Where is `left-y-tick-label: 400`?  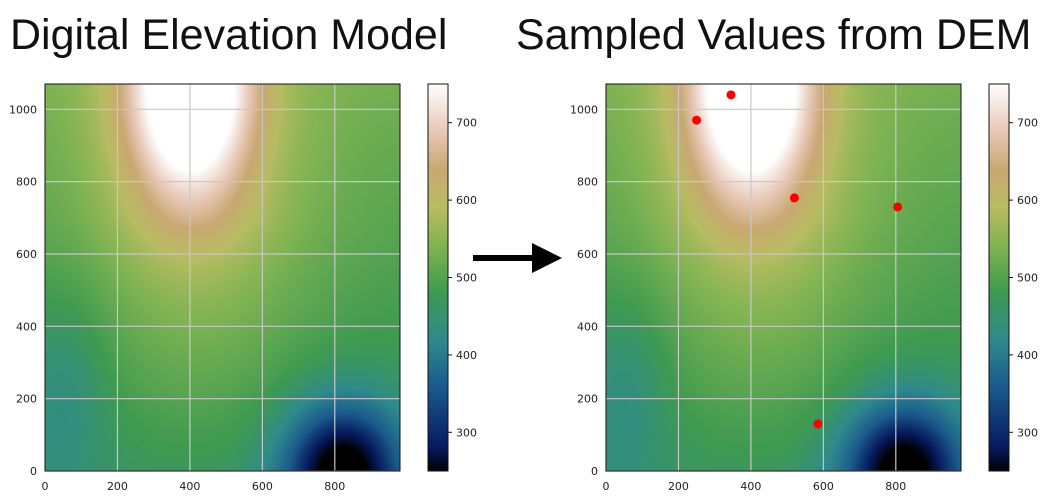 left-y-tick-label: 400 is located at coordinates (26, 326).